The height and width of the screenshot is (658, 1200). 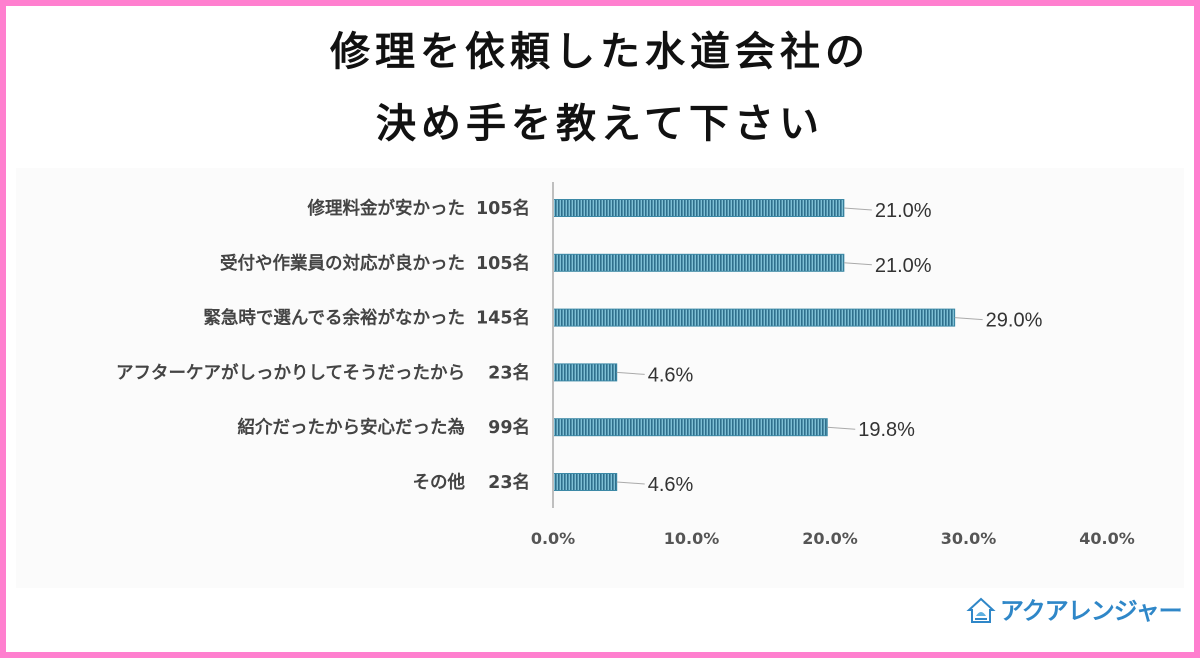 I want to click on x-tick-label: 0.0%, so click(x=553, y=538).